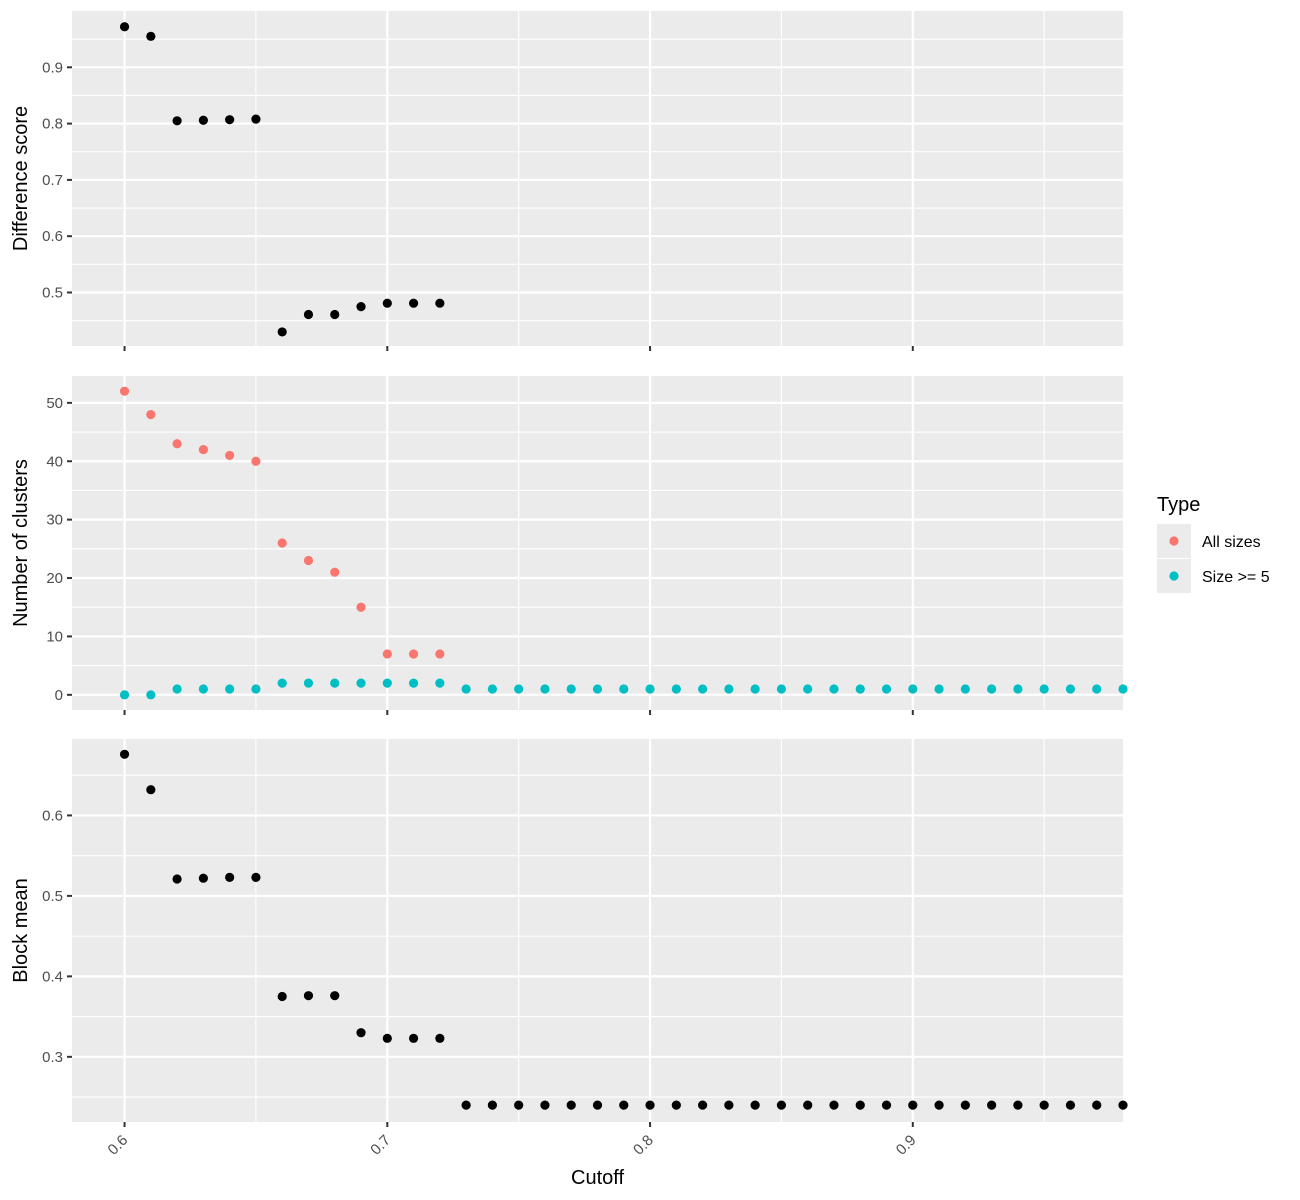 This screenshot has height=1200, width=1300. Describe the element at coordinates (906, 1145) in the screenshot. I see `x-tick-label: 0.9` at that location.